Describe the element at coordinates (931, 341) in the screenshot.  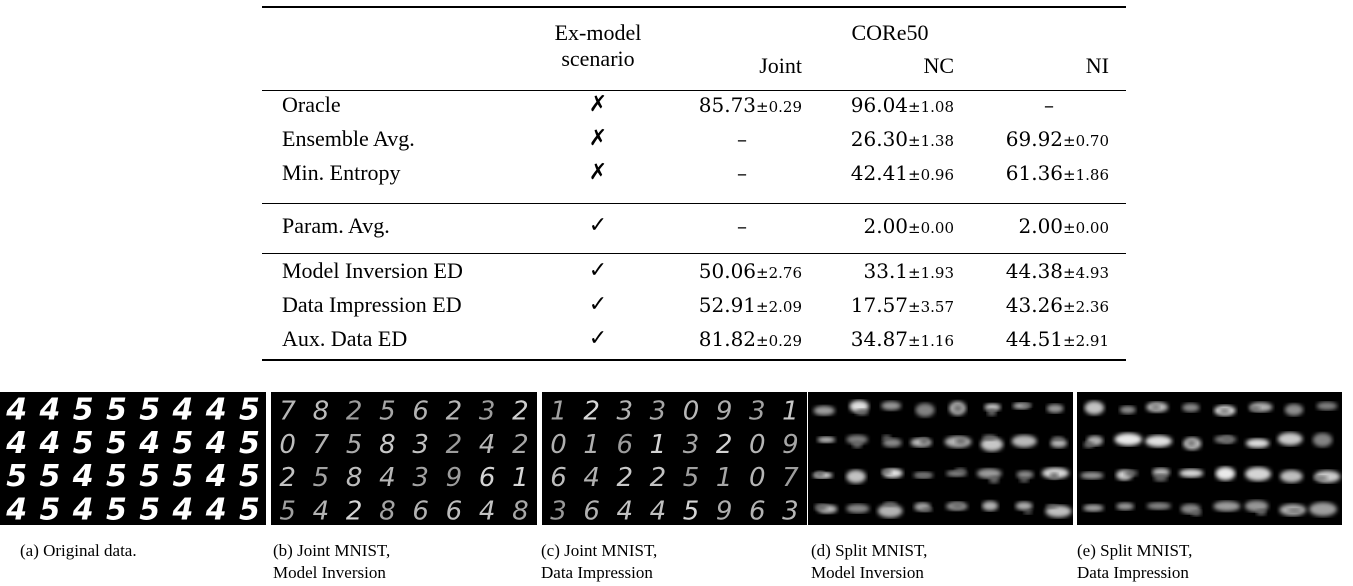
I see `table-row-nc-std: ±1.16` at that location.